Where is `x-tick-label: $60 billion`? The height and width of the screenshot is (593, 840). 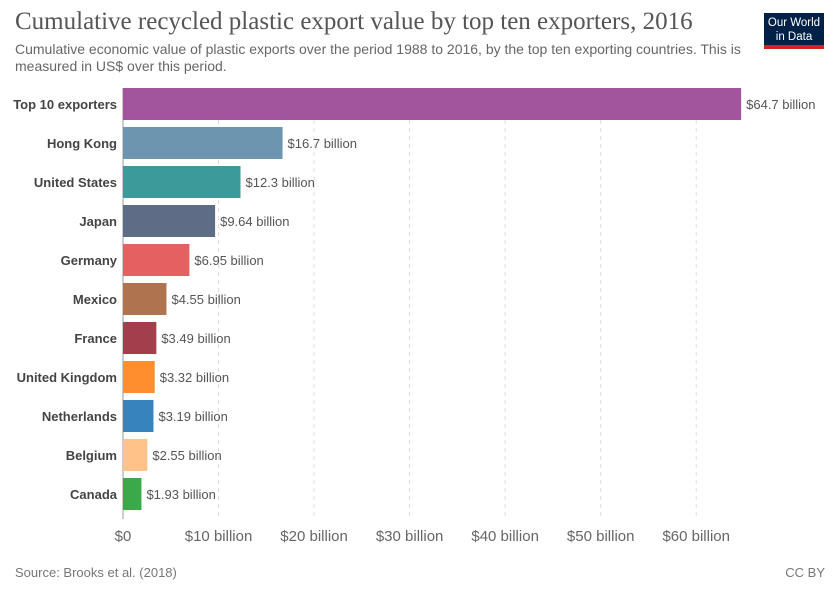
x-tick-label: $60 billion is located at coordinates (696, 536).